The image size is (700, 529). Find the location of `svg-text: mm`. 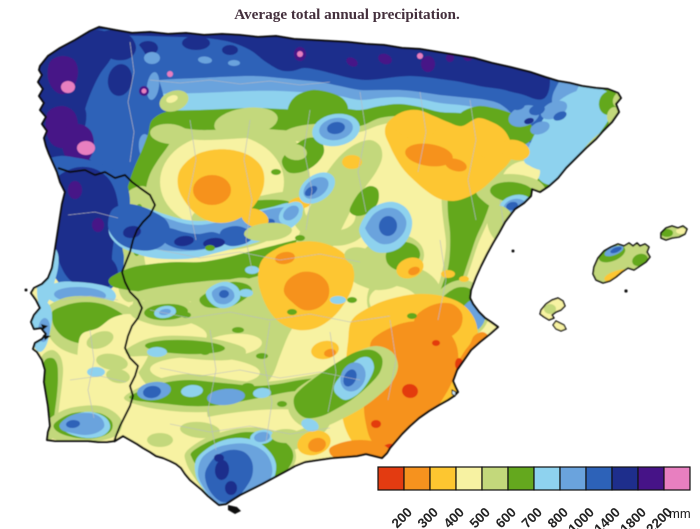

svg-text: mm is located at coordinates (680, 513).